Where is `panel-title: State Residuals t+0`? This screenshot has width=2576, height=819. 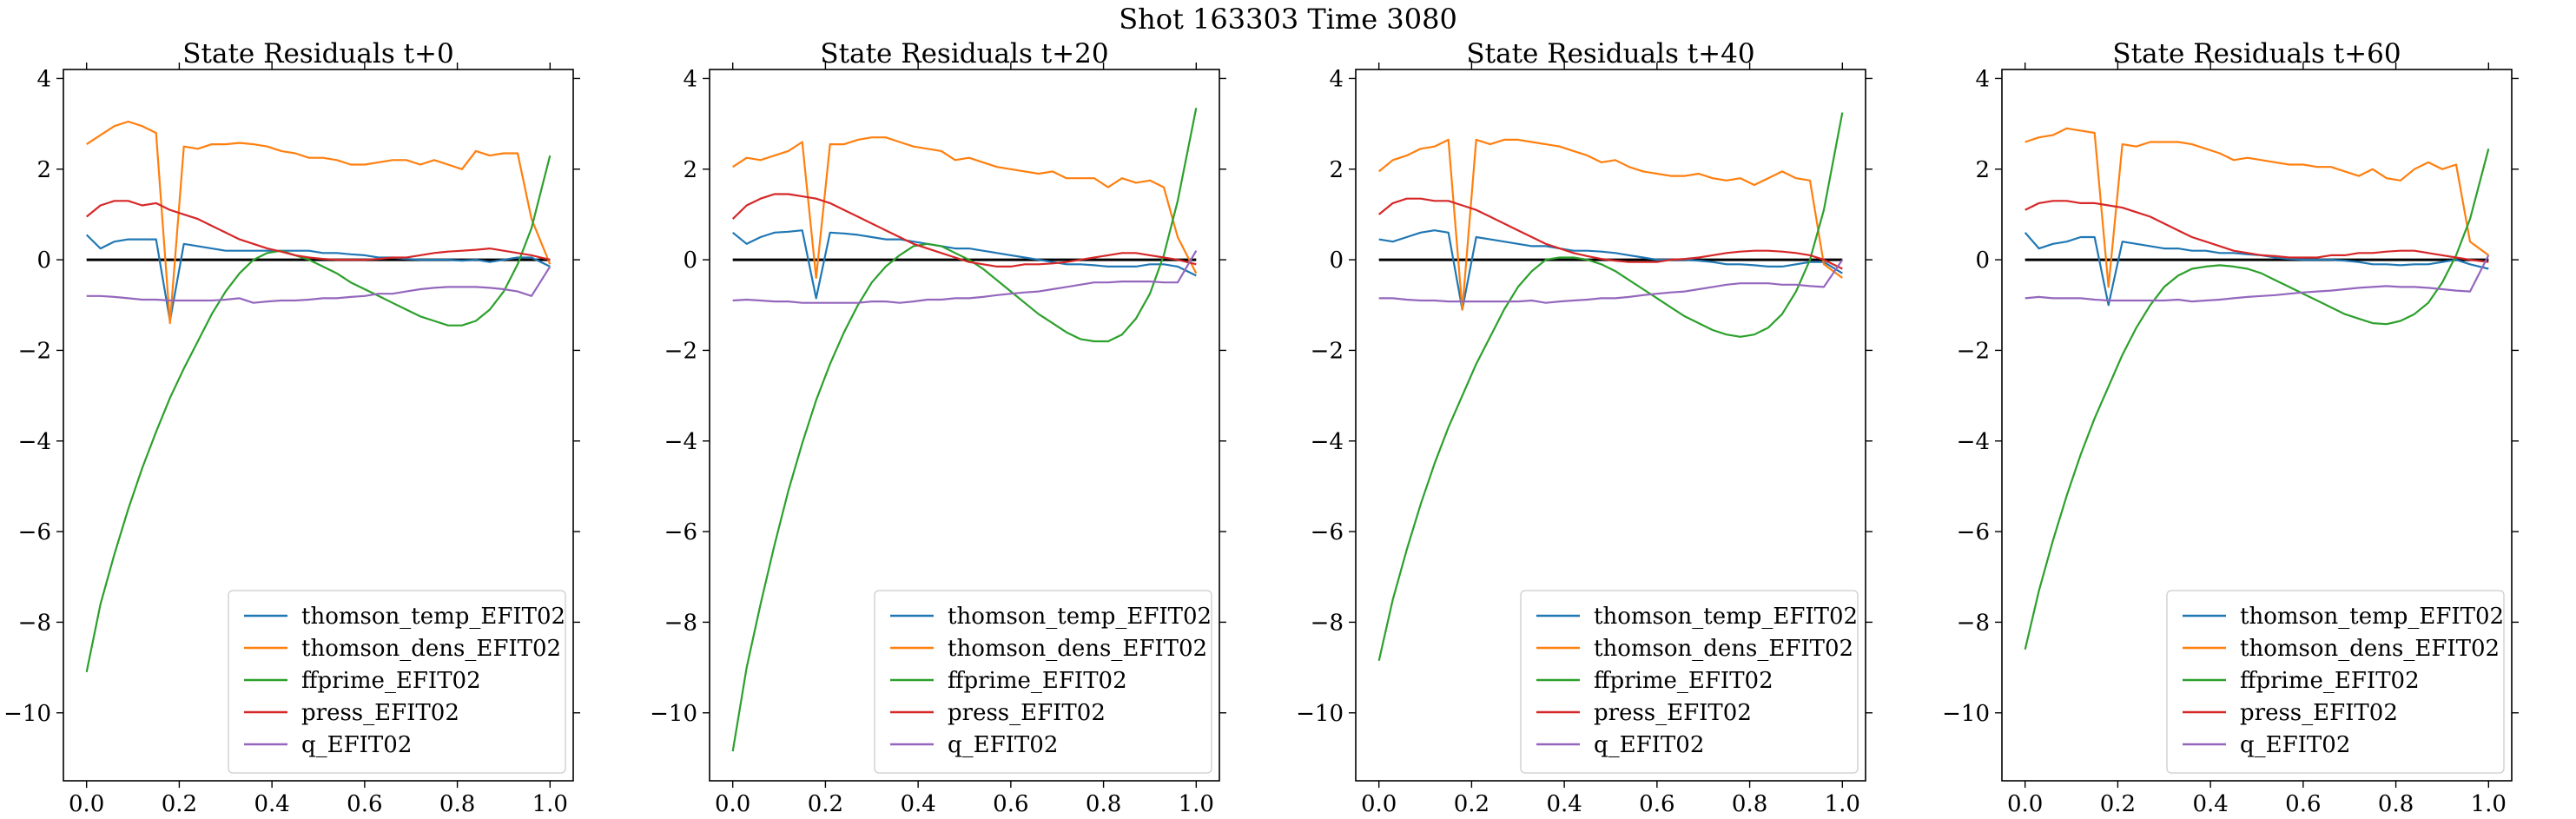 panel-title: State Residuals t+0 is located at coordinates (317, 53).